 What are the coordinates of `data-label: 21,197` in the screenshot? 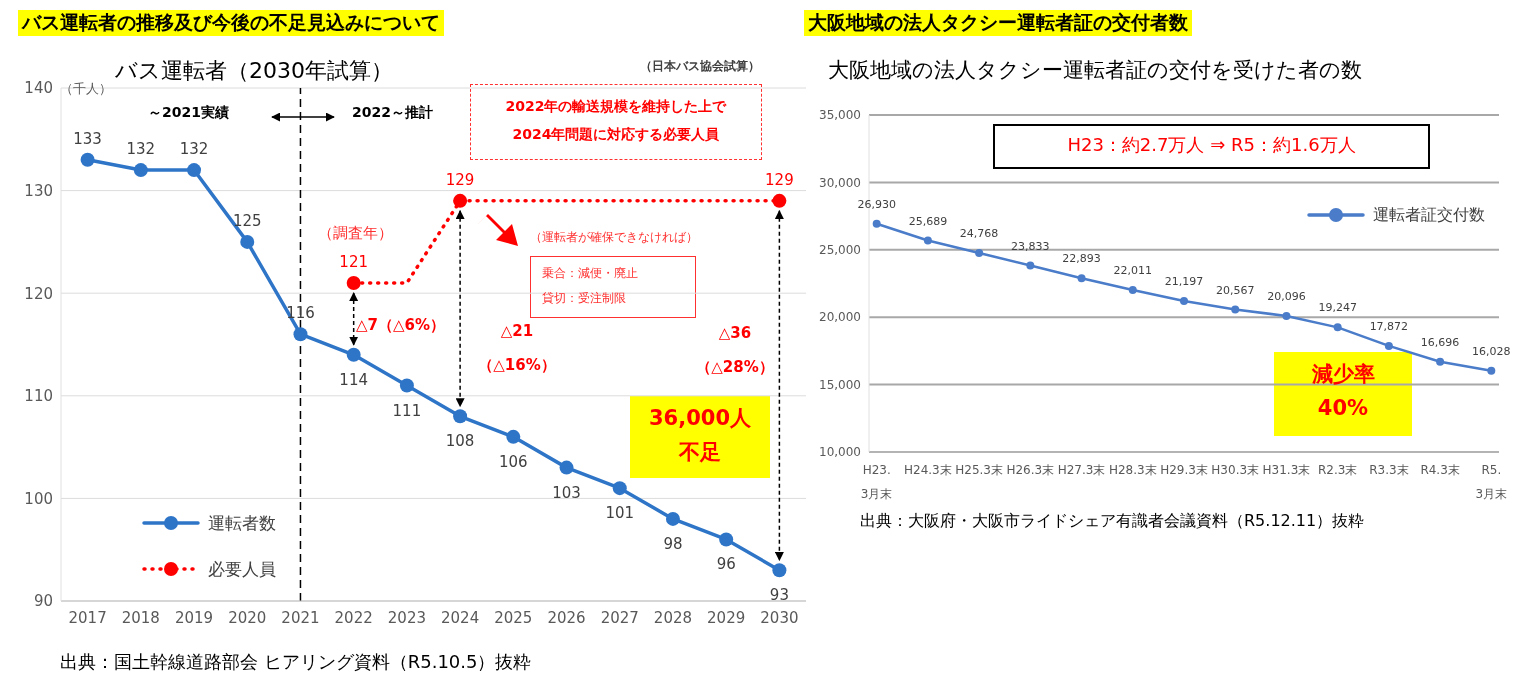 It's located at (1184, 282).